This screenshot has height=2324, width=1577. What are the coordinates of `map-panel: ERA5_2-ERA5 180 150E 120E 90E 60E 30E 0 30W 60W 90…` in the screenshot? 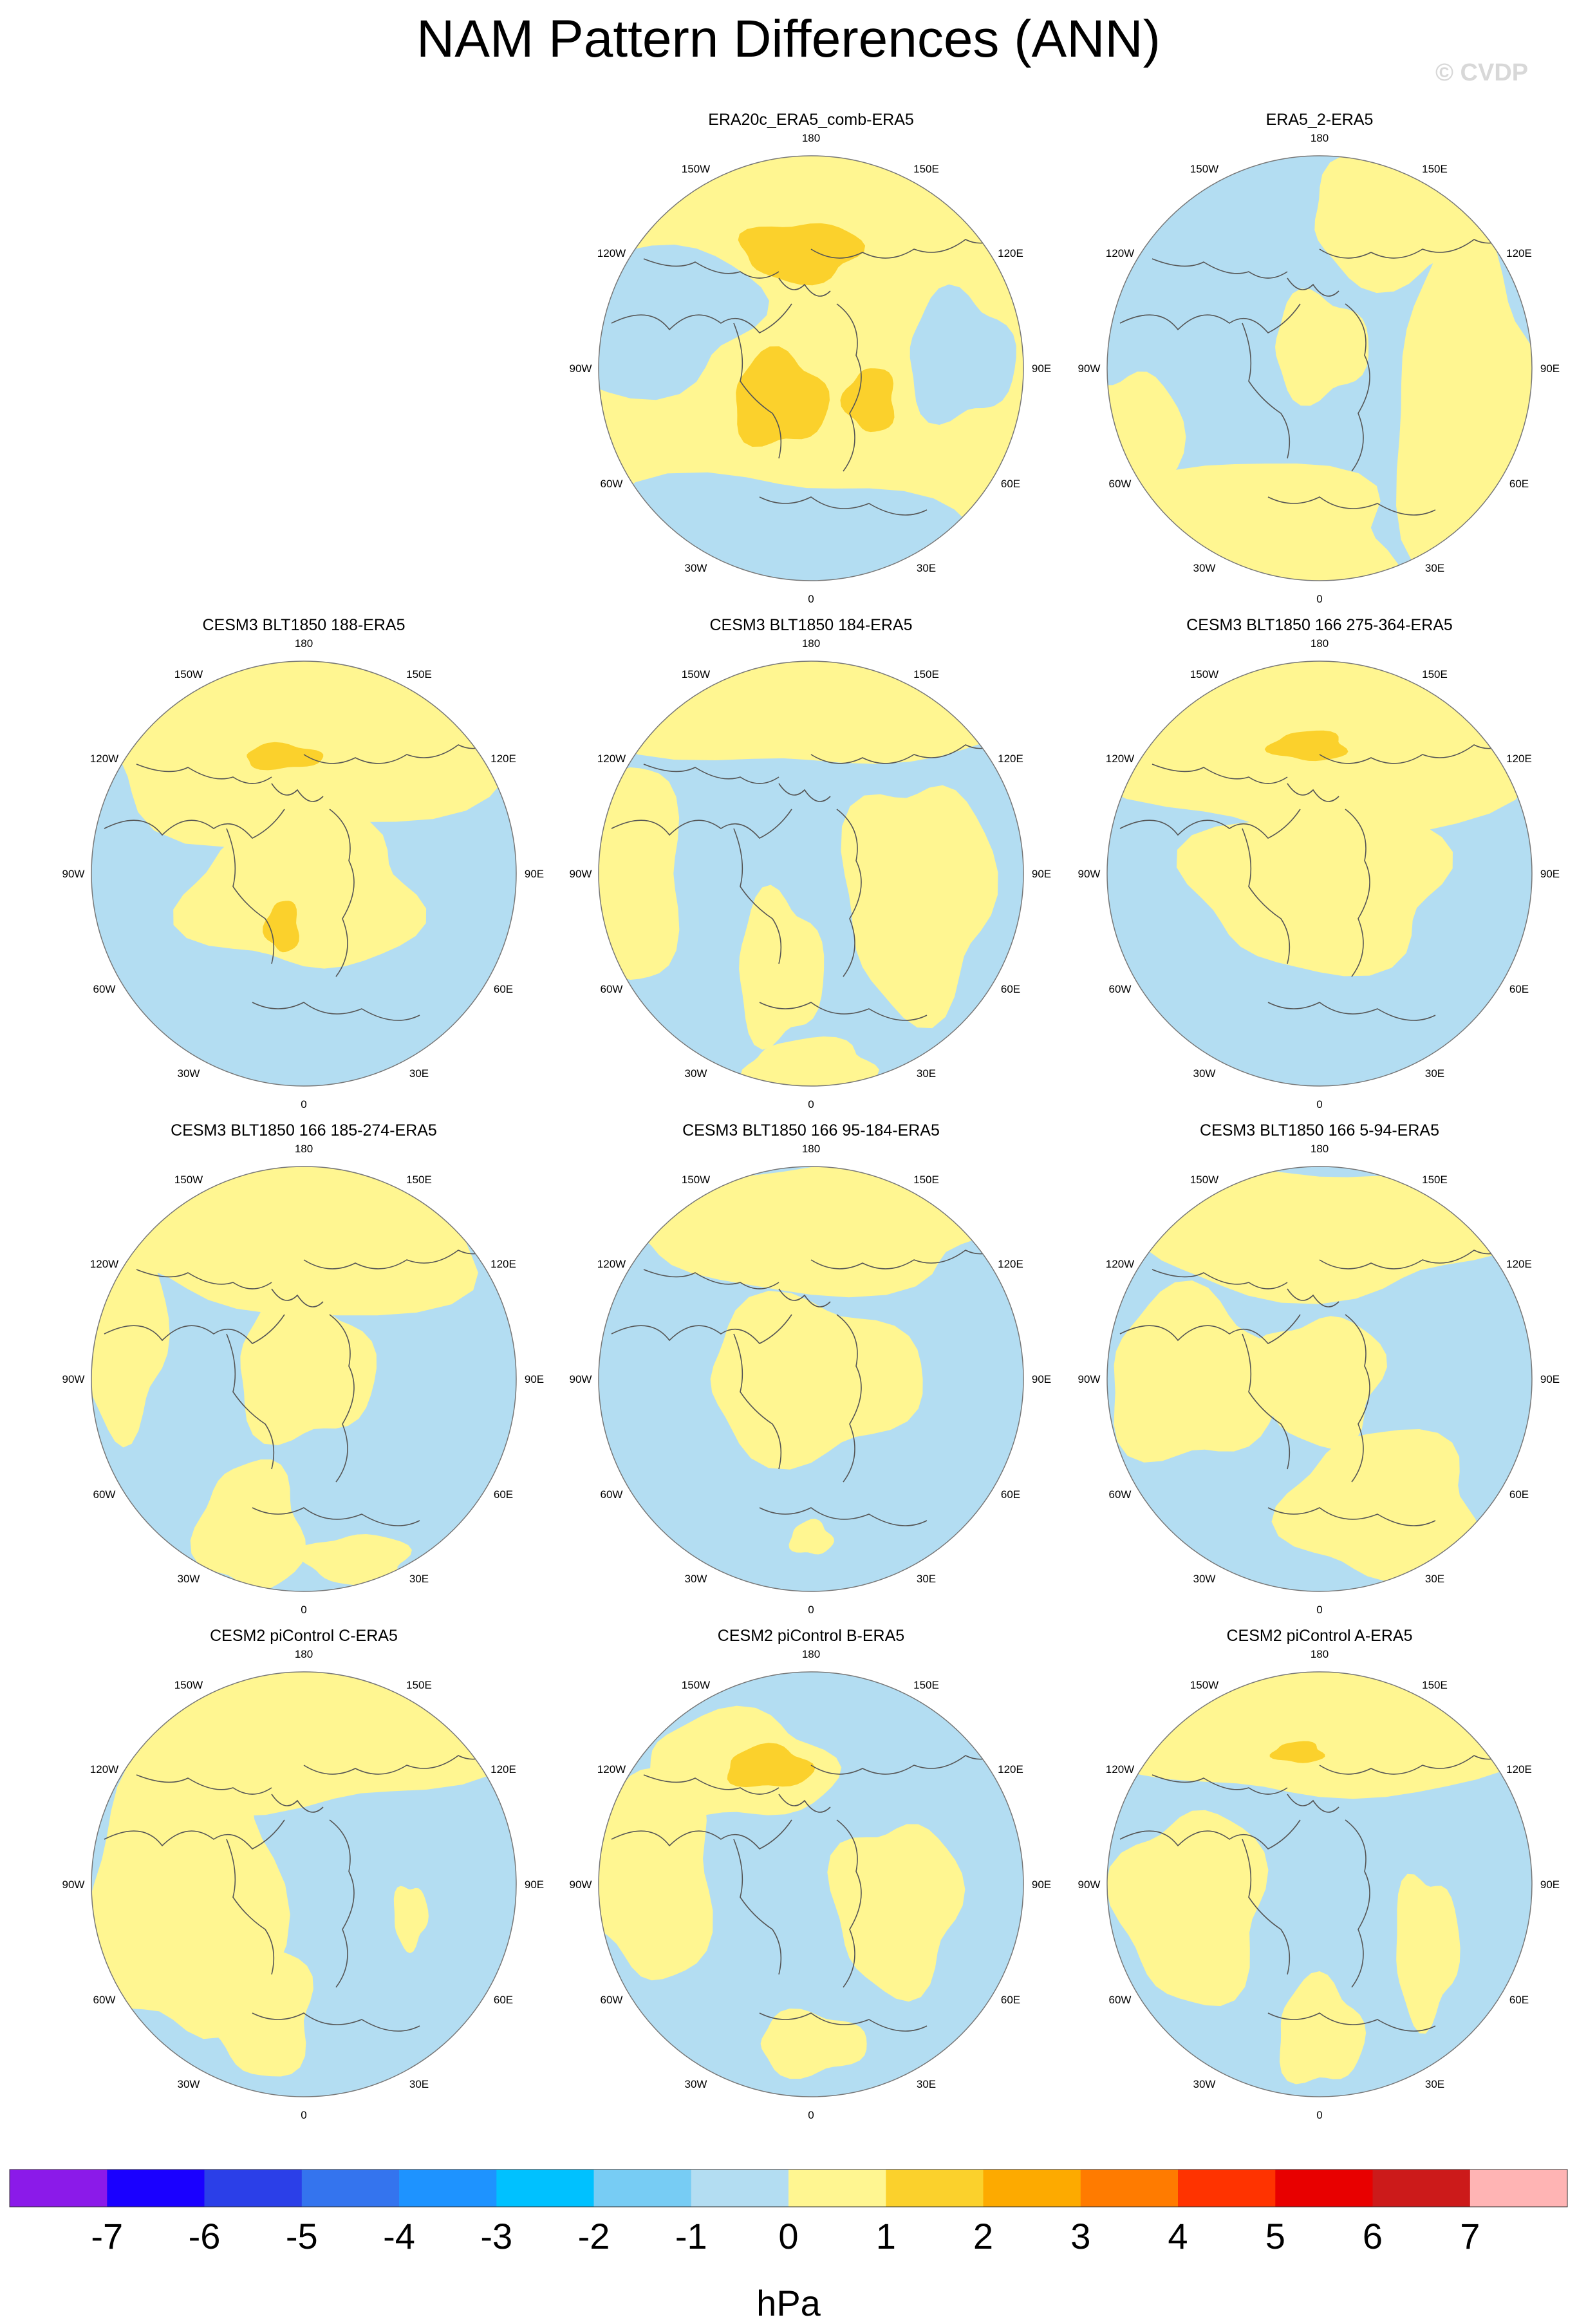 It's located at (1319, 369).